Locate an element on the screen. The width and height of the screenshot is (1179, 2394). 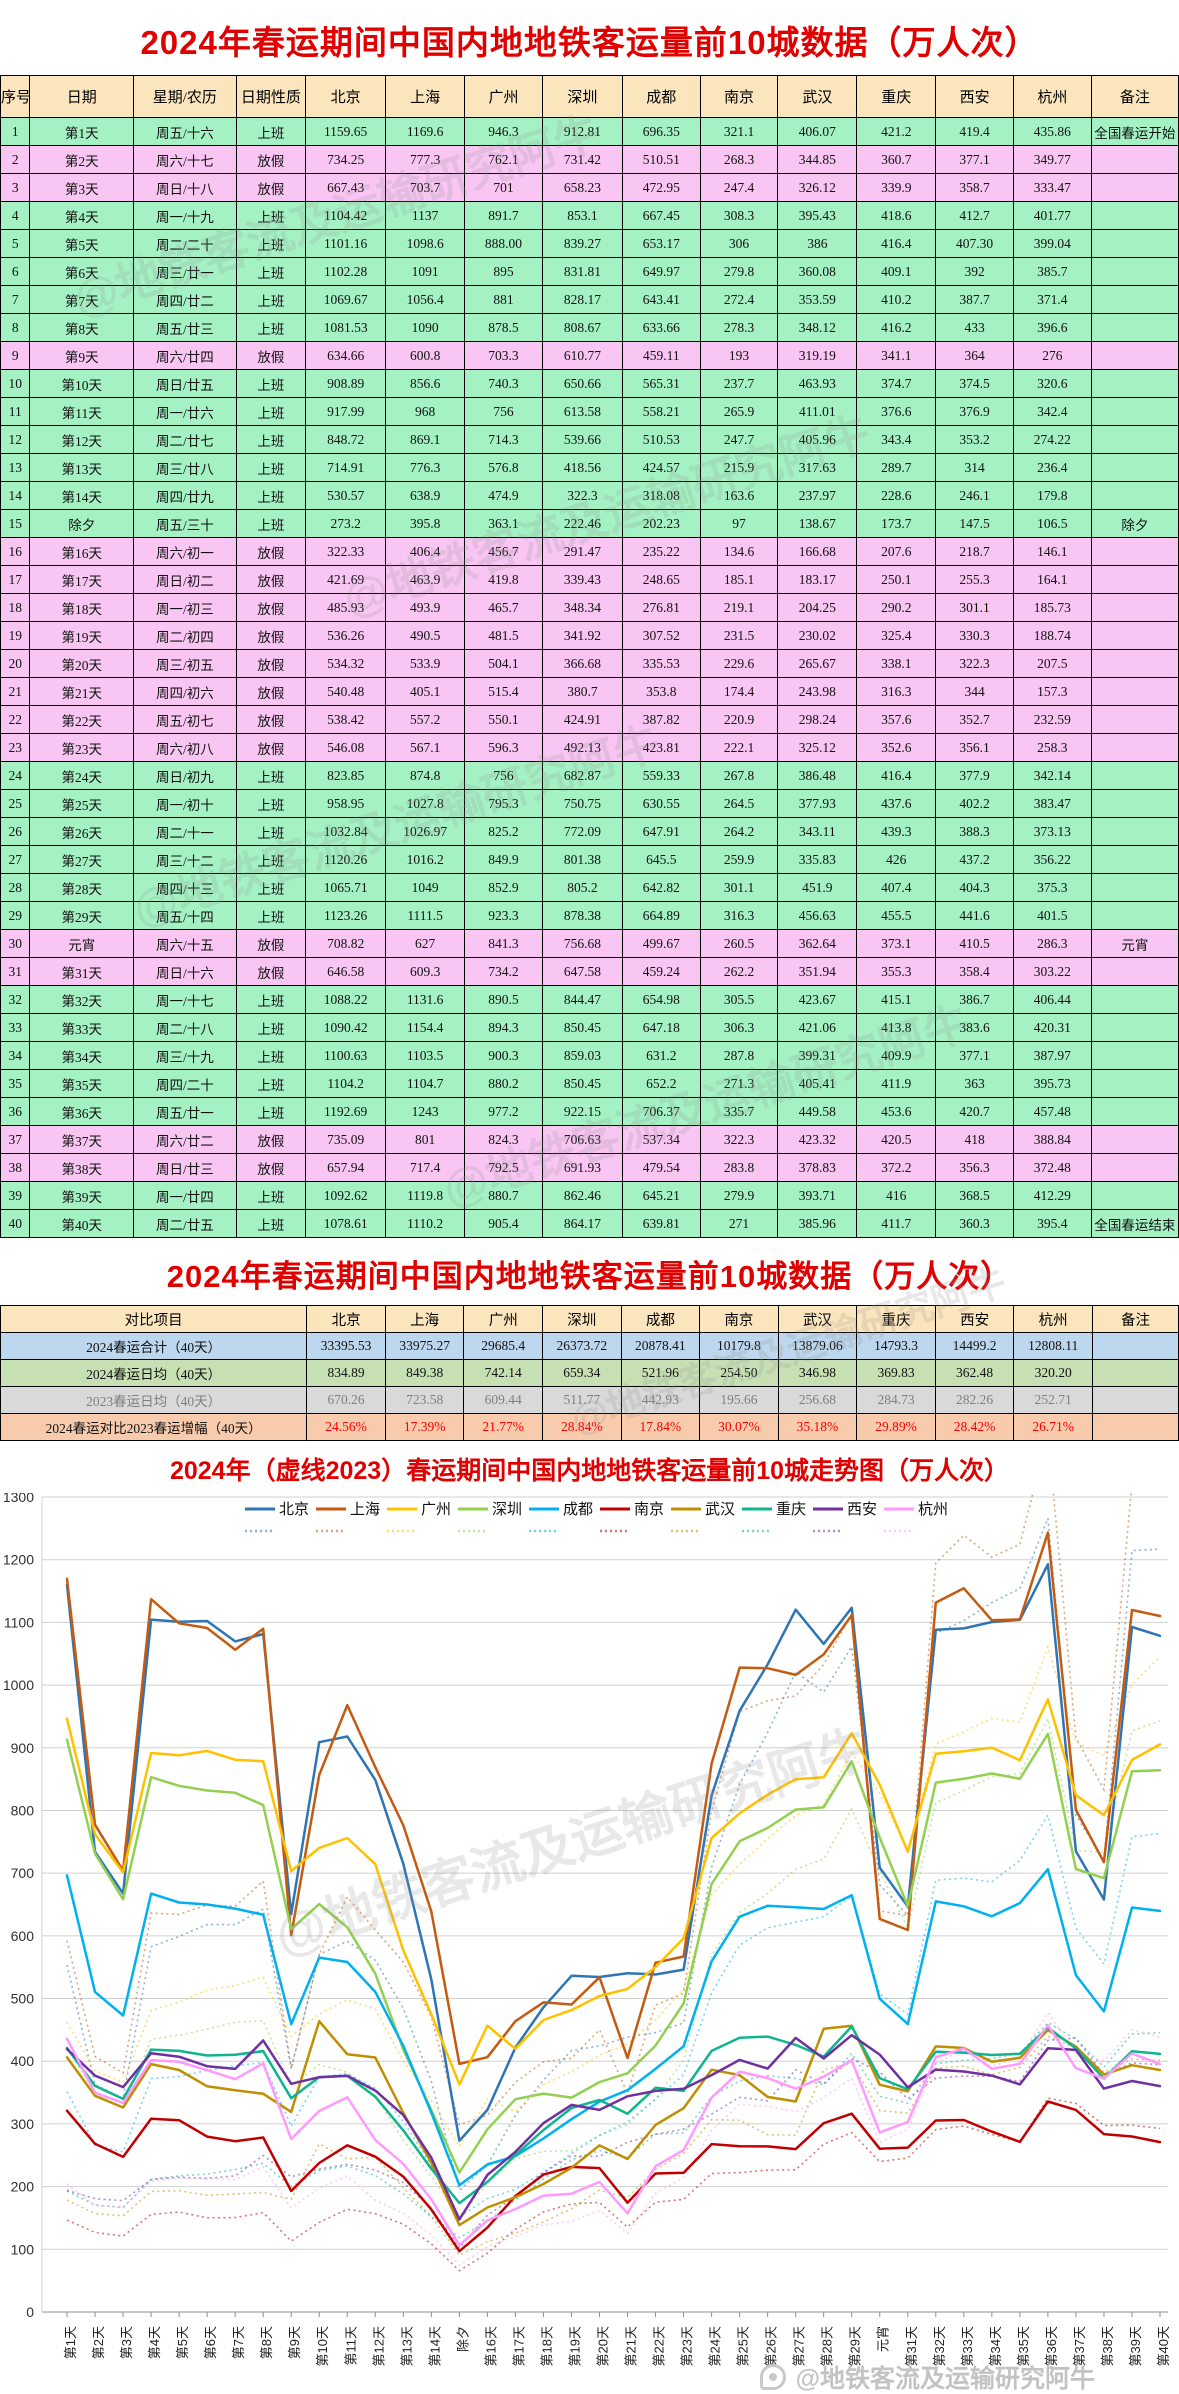
cell: 21.77% is located at coordinates (503, 1427).